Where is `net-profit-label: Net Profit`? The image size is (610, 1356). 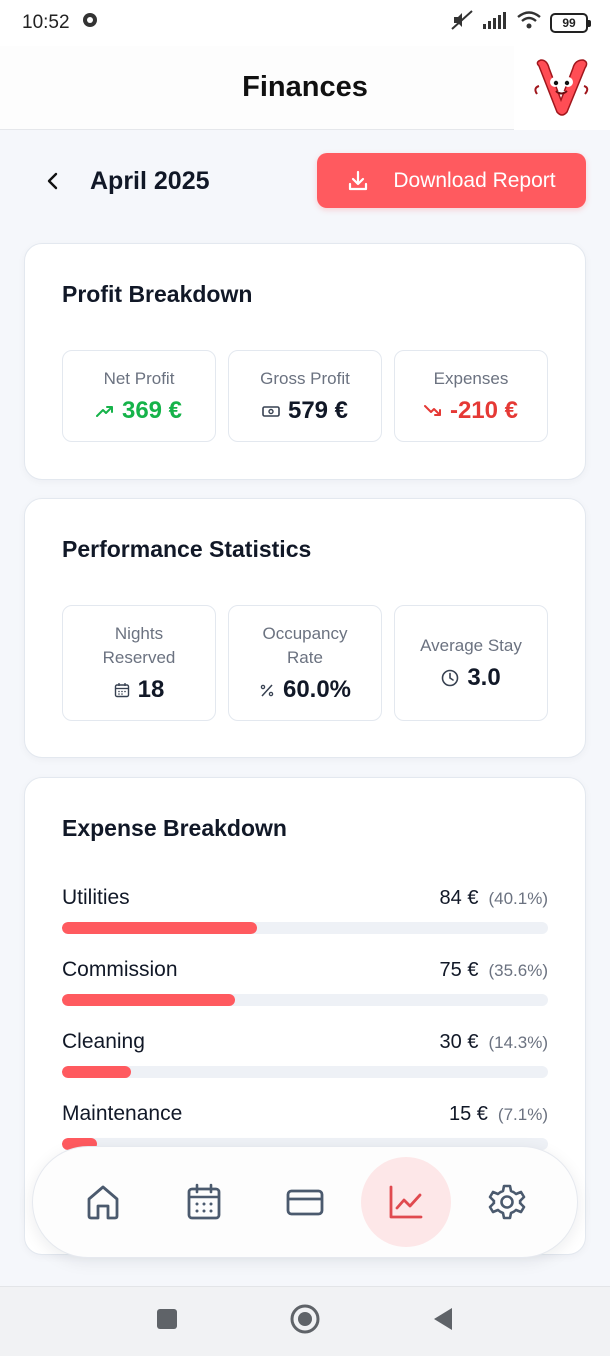
net-profit-label: Net Profit is located at coordinates (139, 378).